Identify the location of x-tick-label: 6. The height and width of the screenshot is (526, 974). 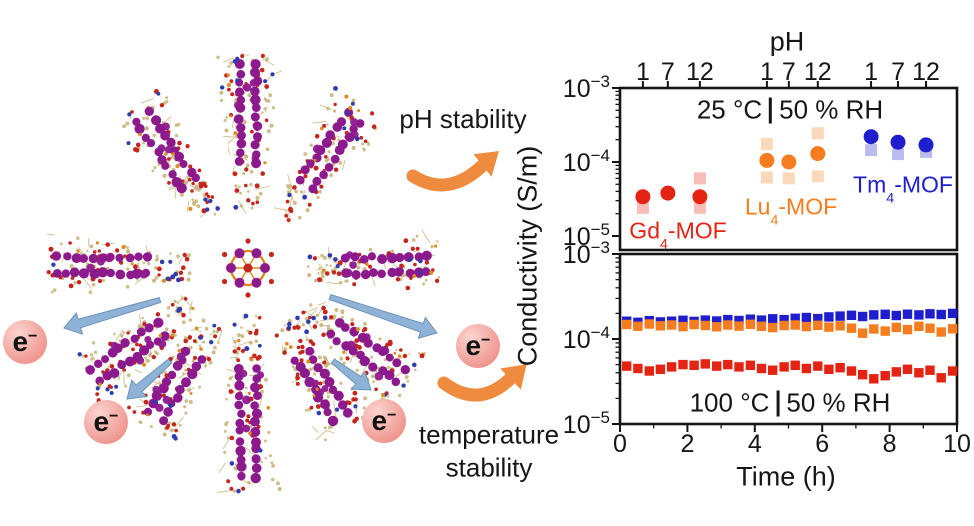
(822, 444).